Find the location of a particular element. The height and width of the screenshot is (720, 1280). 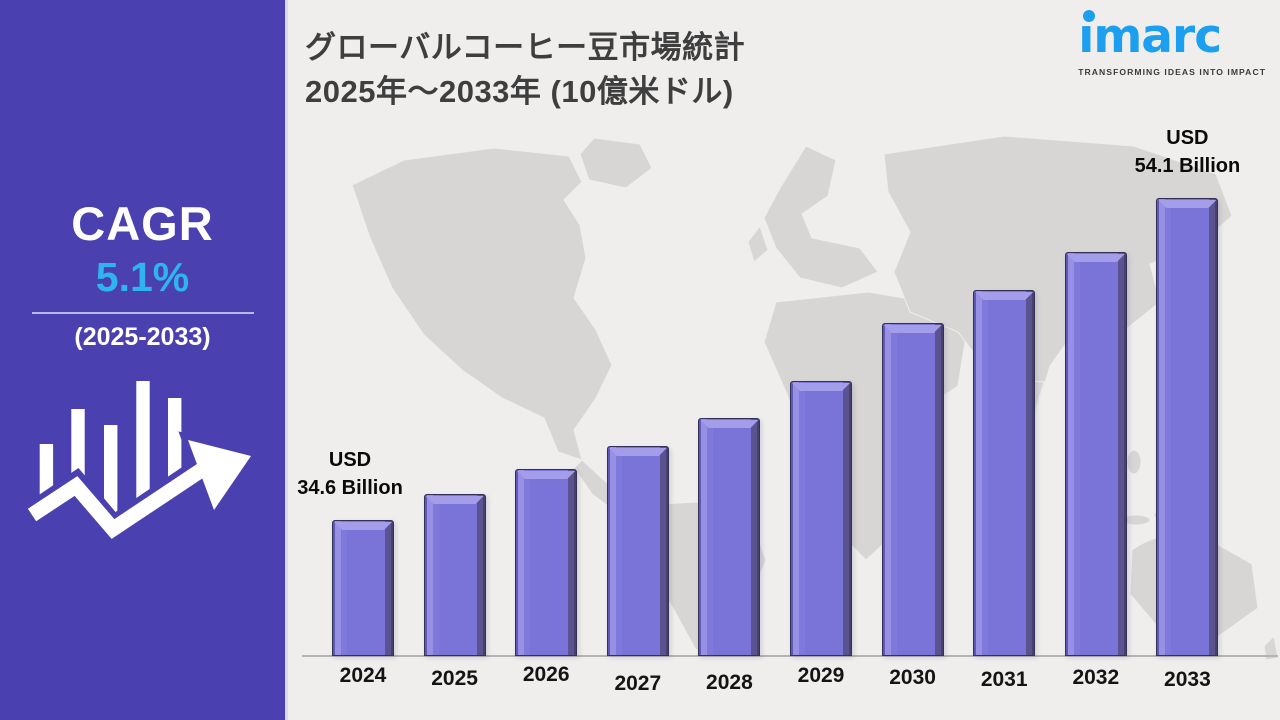

bar-2028 is located at coordinates (729, 537).